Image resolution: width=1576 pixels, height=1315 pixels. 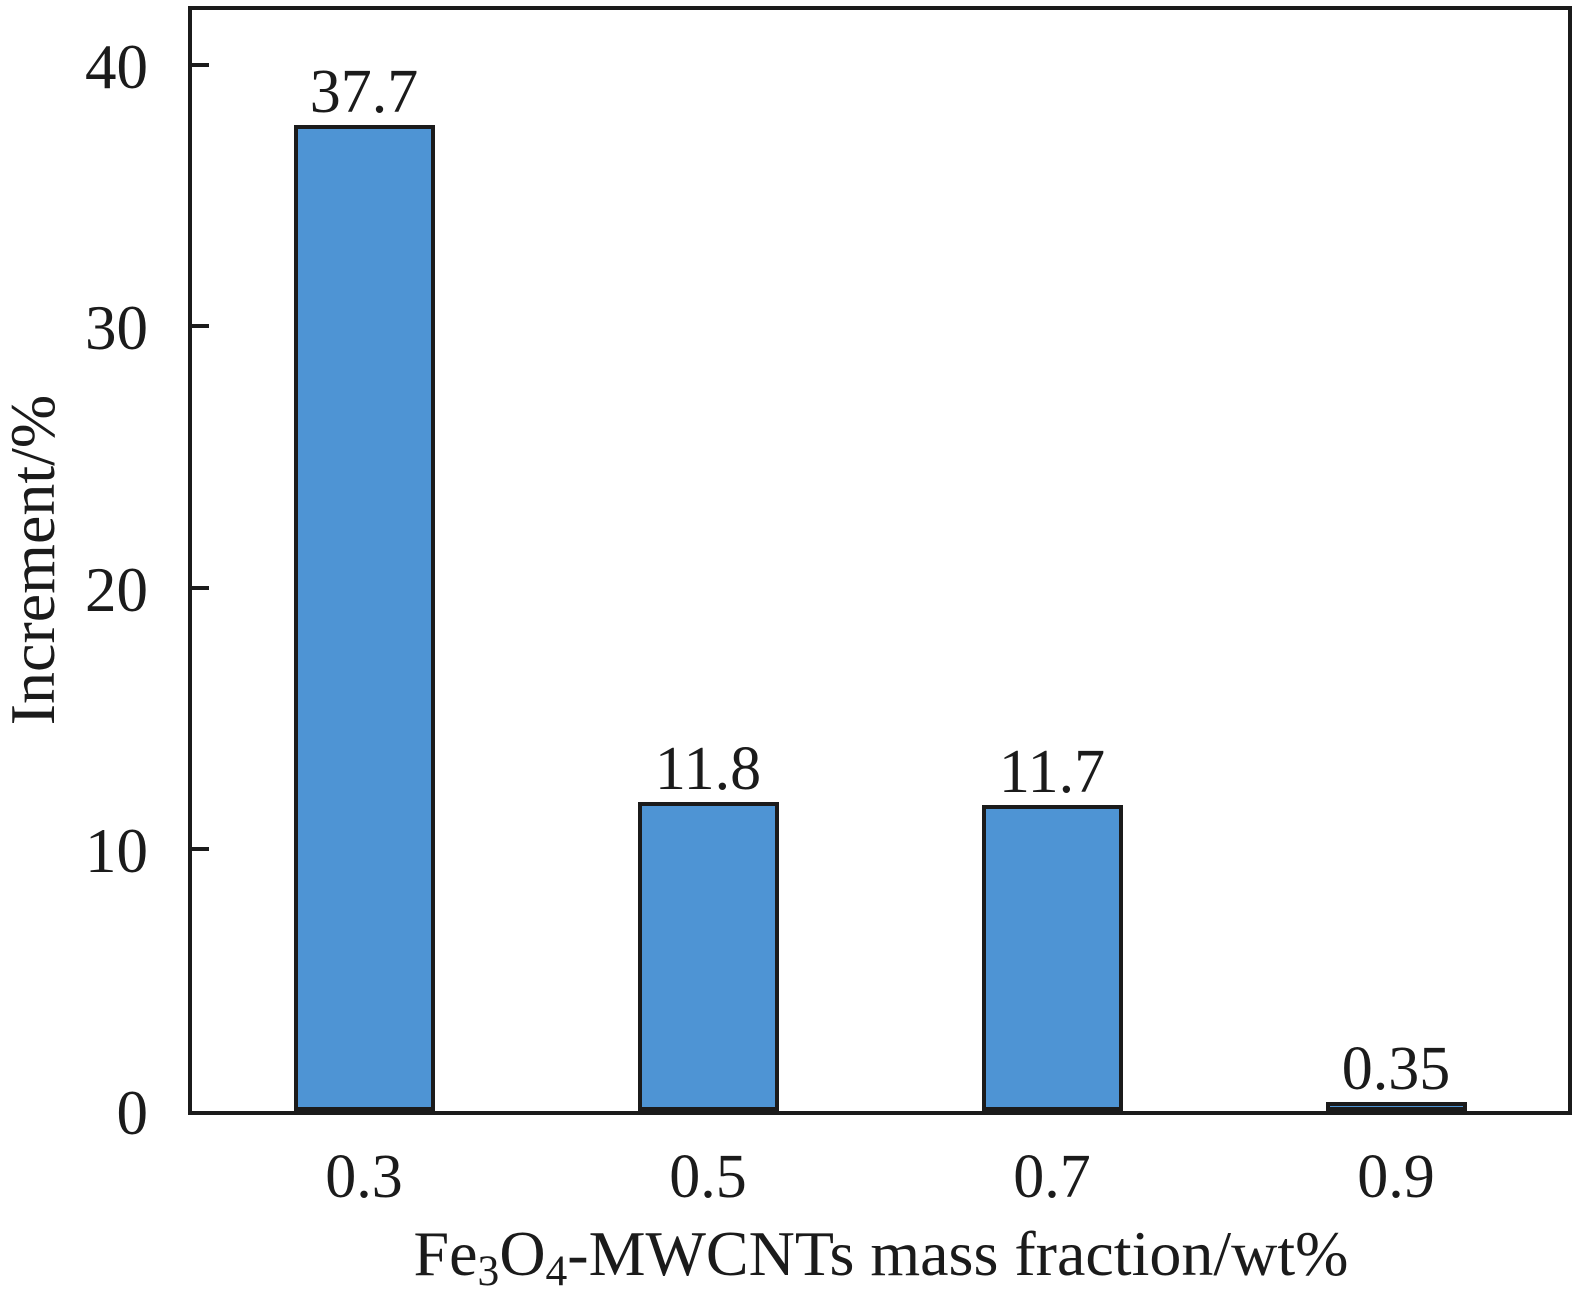 I want to click on bar-value-label: 37.7, so click(x=364, y=92).